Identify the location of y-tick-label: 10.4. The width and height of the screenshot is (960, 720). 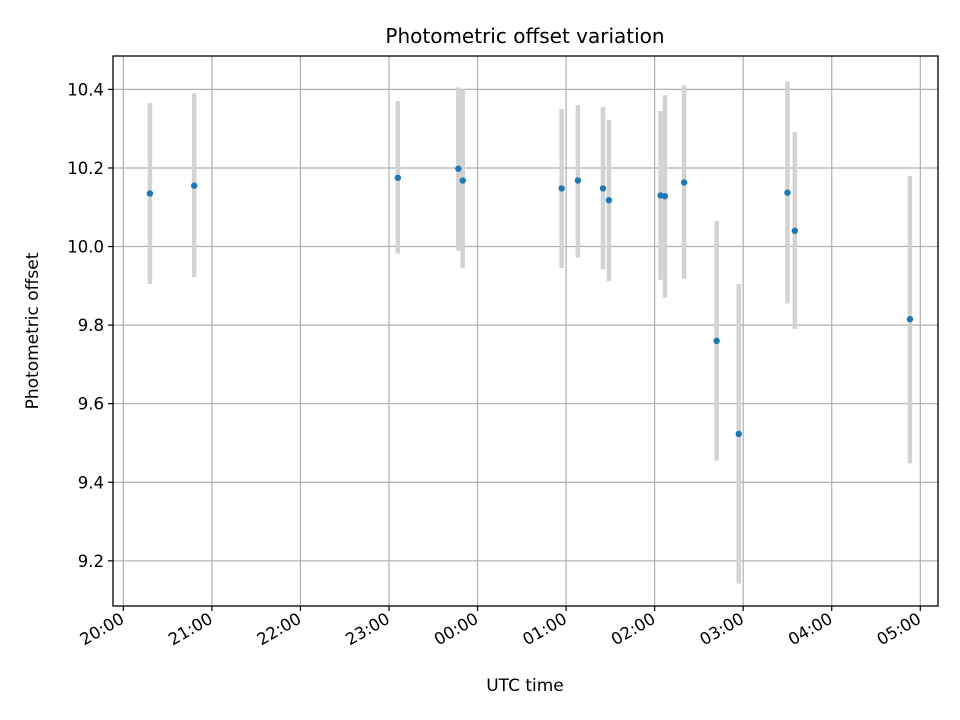
(85, 89).